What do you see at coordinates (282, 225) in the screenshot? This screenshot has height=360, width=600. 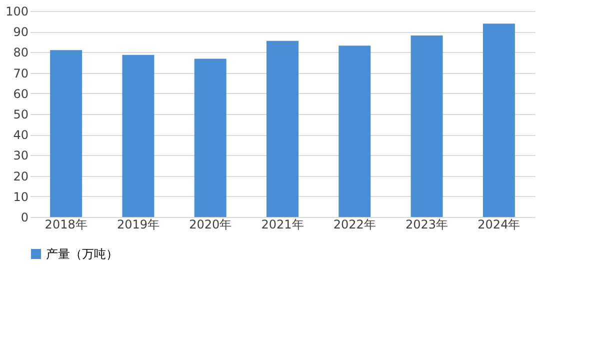 I see `x-tick-label: 2021年` at bounding box center [282, 225].